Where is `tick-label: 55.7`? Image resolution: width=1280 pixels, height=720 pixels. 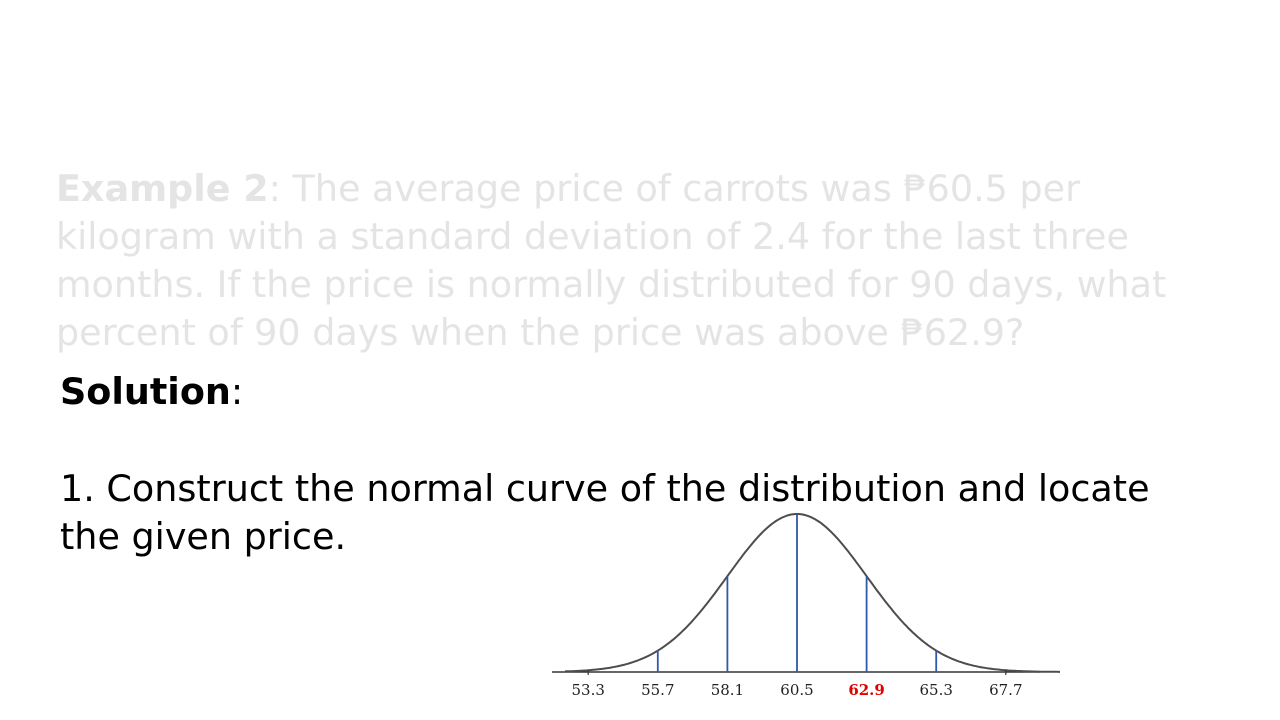 tick-label: 55.7 is located at coordinates (657, 690).